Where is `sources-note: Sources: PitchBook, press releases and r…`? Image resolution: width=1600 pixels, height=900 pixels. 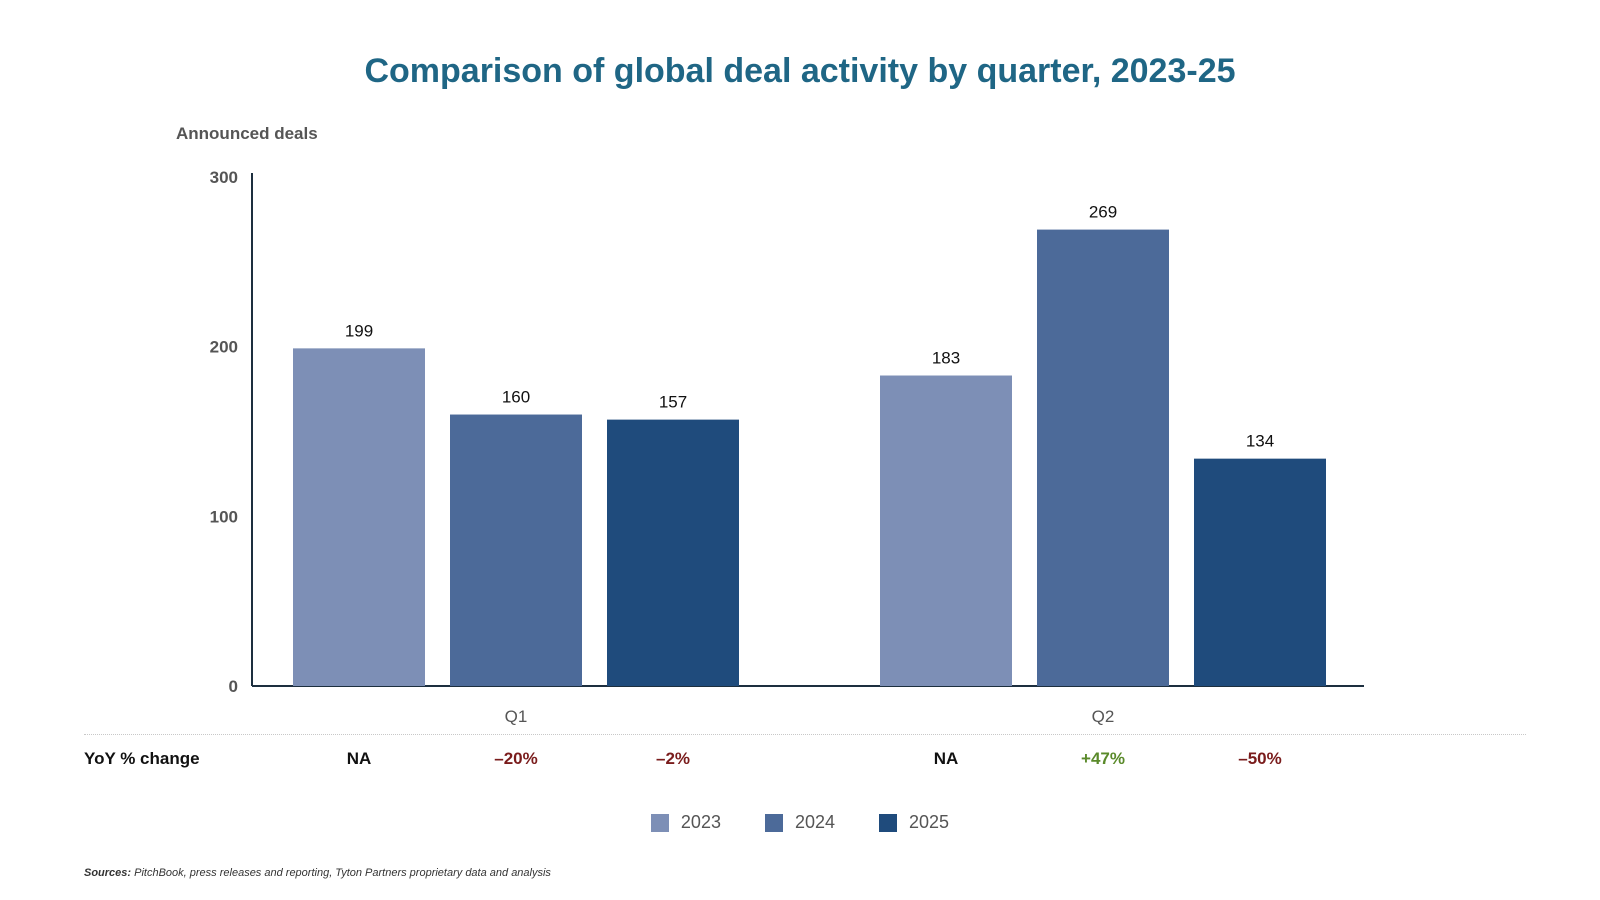 sources-note: Sources: PitchBook, press releases and r… is located at coordinates (317, 873).